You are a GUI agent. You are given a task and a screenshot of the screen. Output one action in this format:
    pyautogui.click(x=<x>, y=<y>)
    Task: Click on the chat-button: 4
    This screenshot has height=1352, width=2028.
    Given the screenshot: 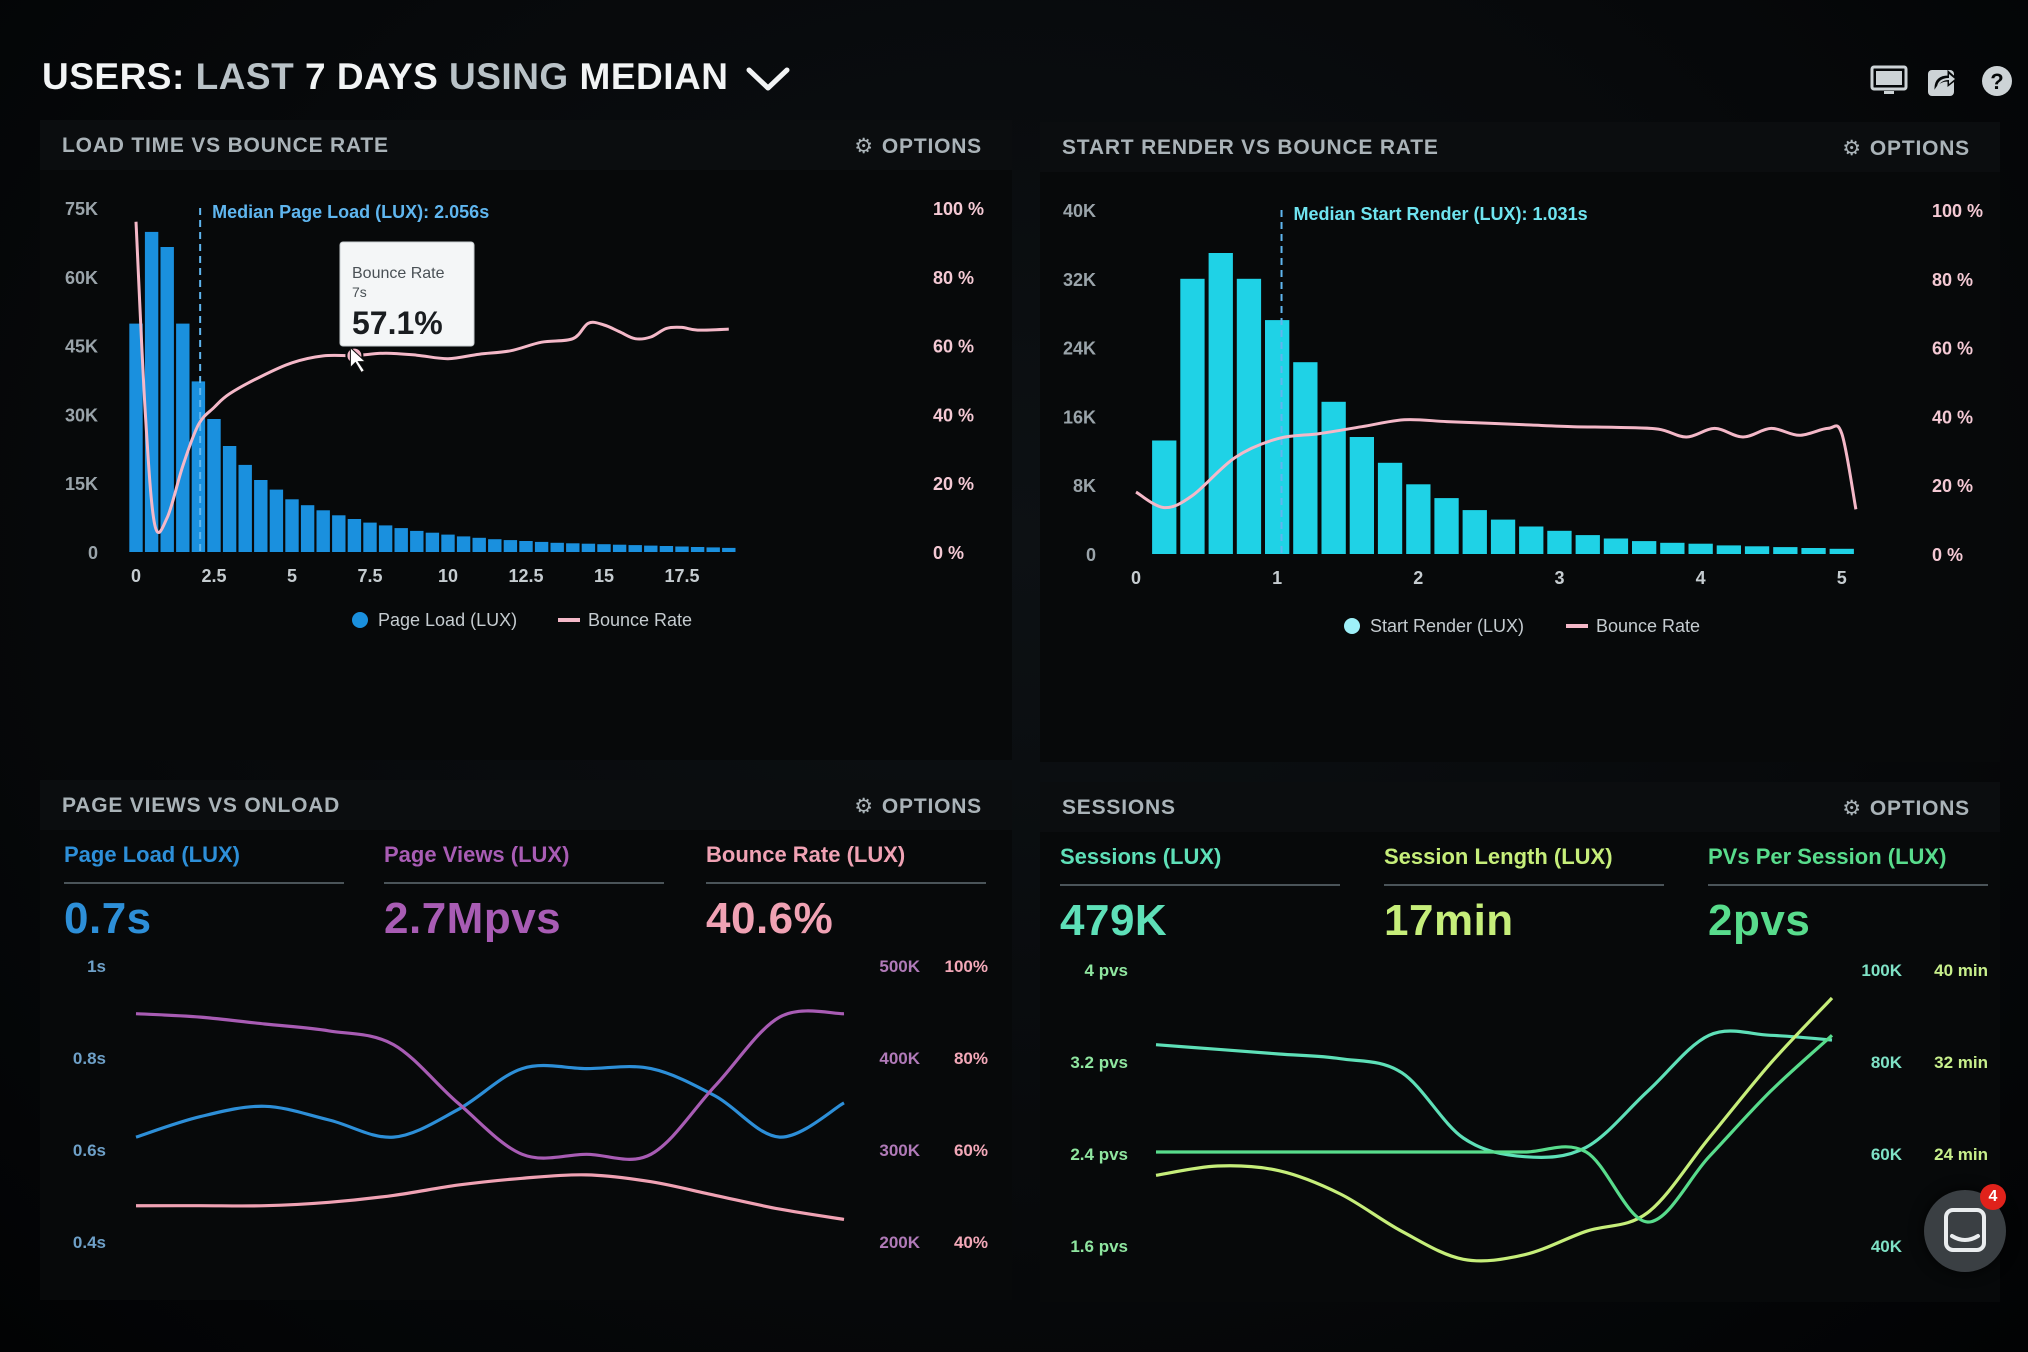 What is the action you would take?
    pyautogui.click(x=1965, y=1228)
    